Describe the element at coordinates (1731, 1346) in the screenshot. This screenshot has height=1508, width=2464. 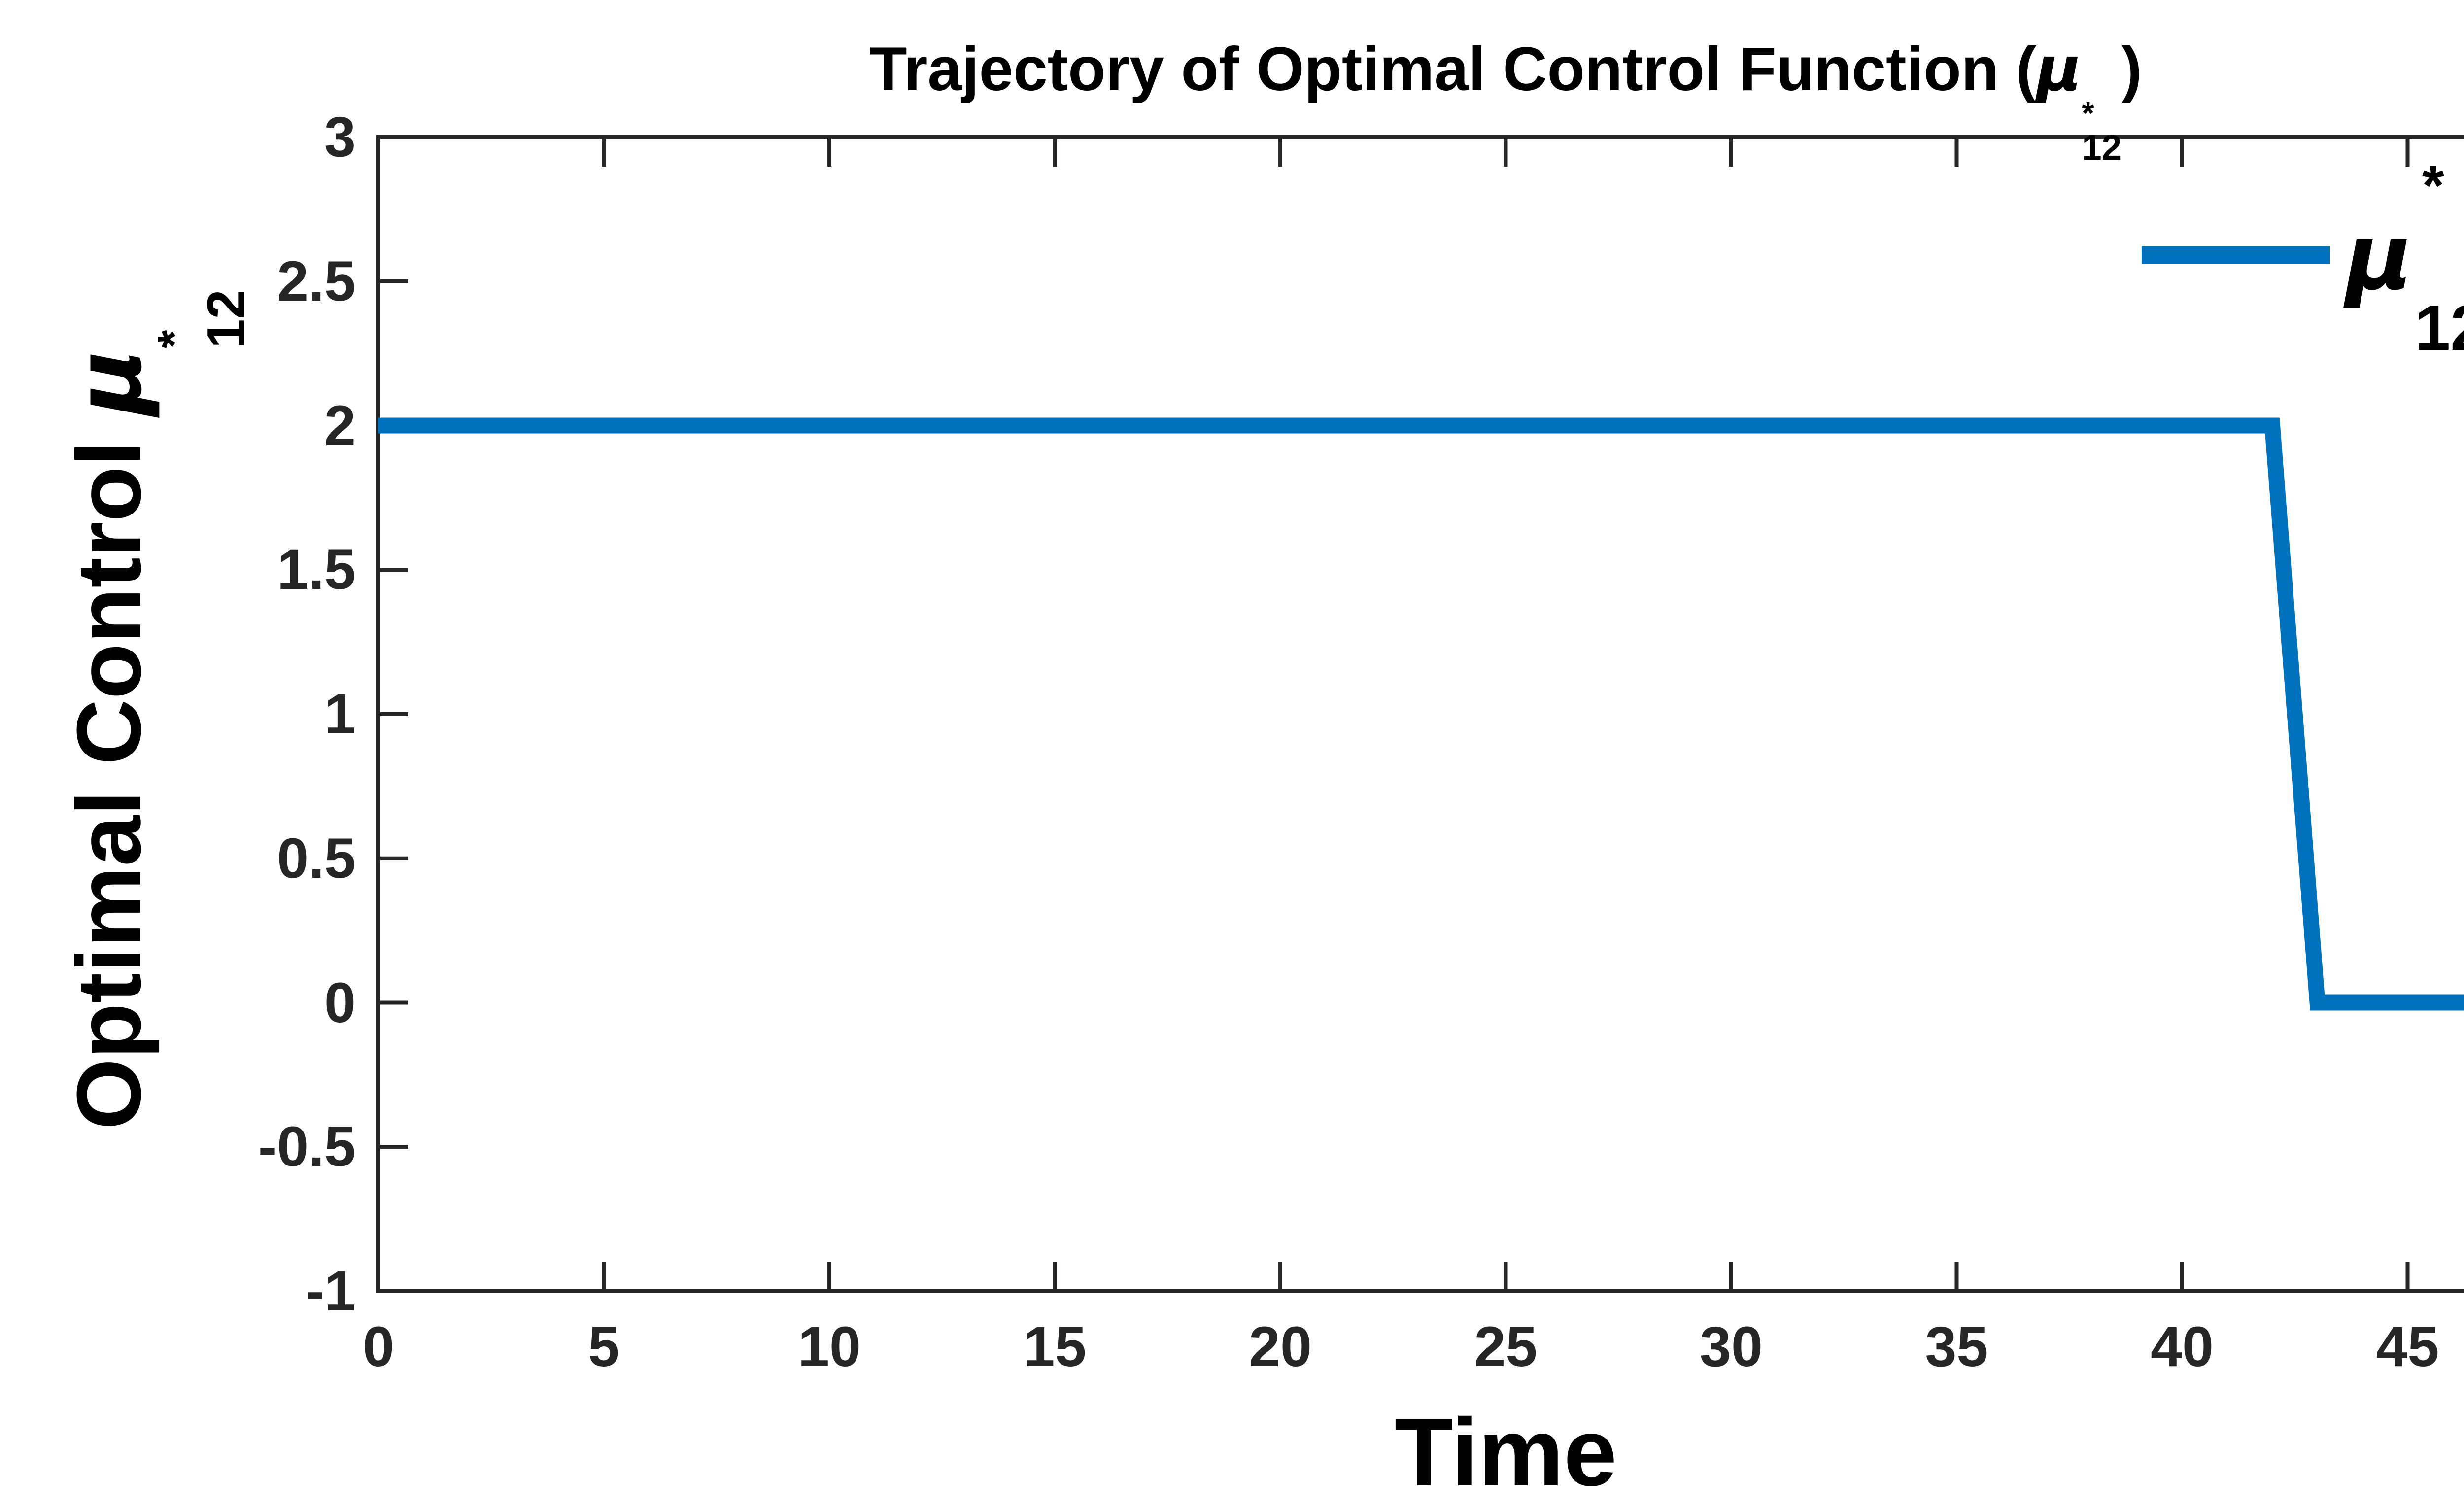
I see `x-tick-label: 30` at that location.